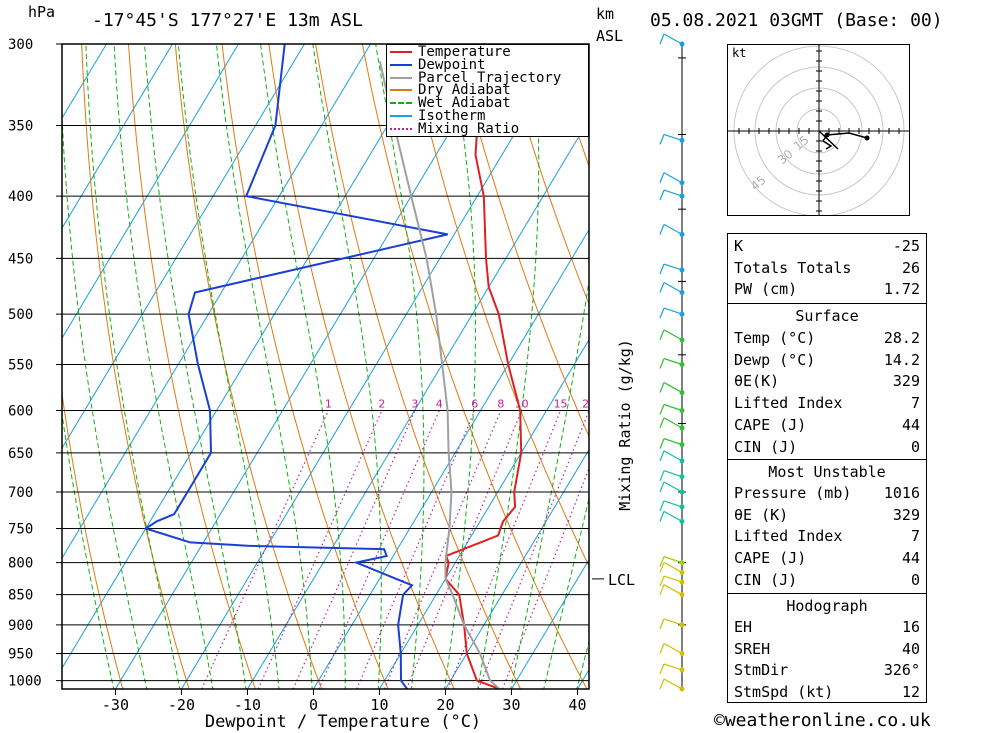 The width and height of the screenshot is (1000, 733). Describe the element at coordinates (115, 705) in the screenshot. I see `temperature-tick-label: -30` at that location.